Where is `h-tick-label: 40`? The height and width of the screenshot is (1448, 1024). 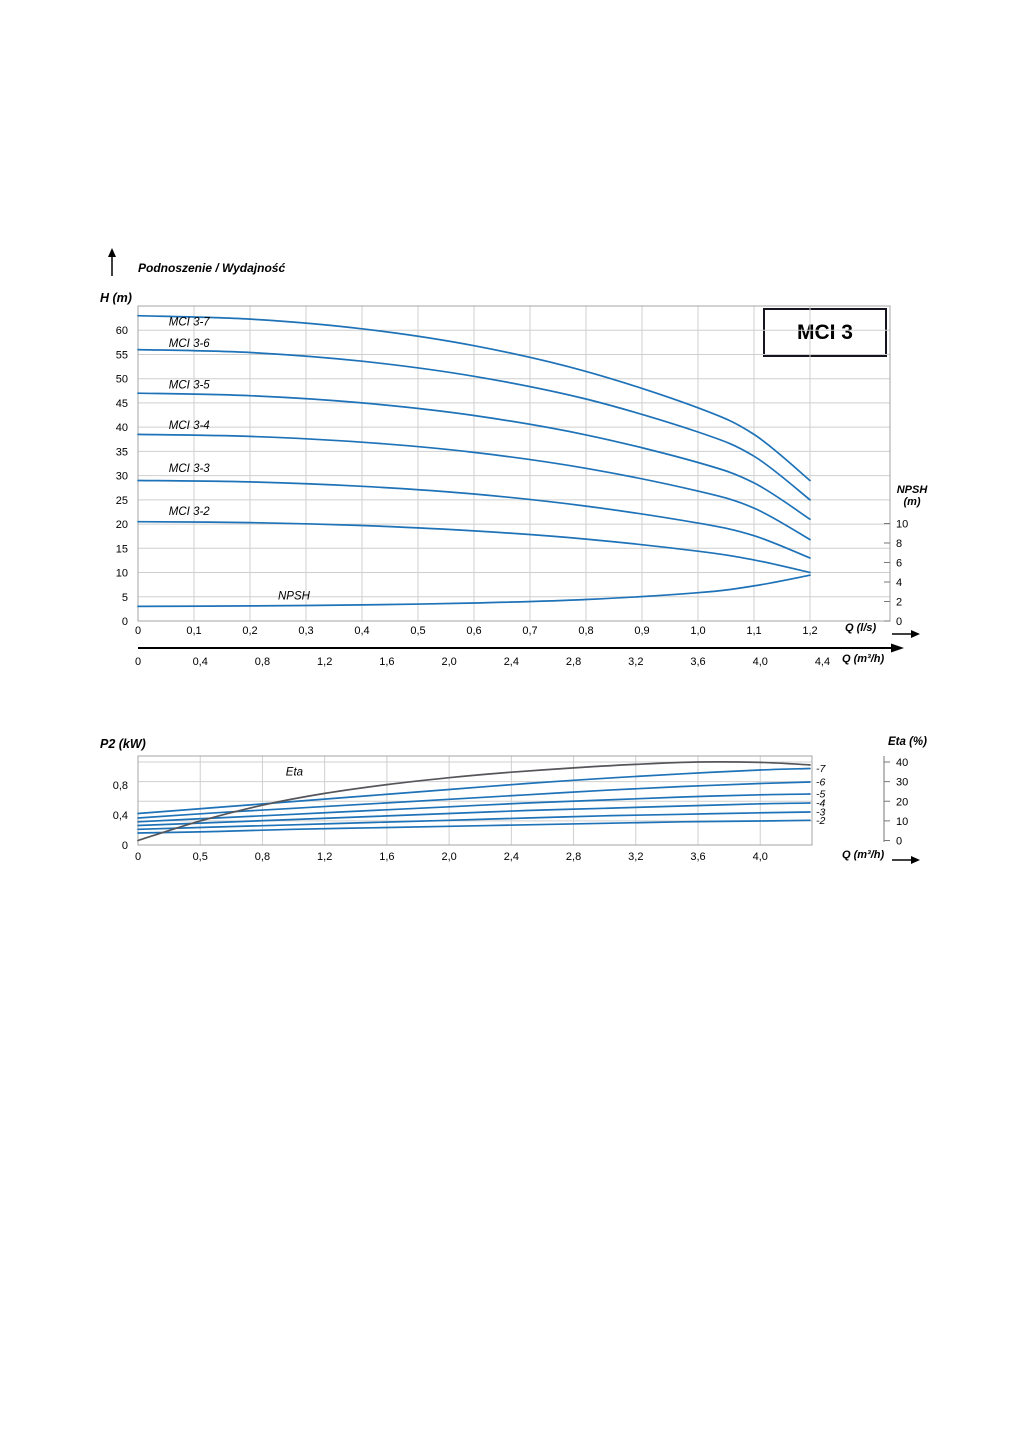
h-tick-label: 40 is located at coordinates (122, 428).